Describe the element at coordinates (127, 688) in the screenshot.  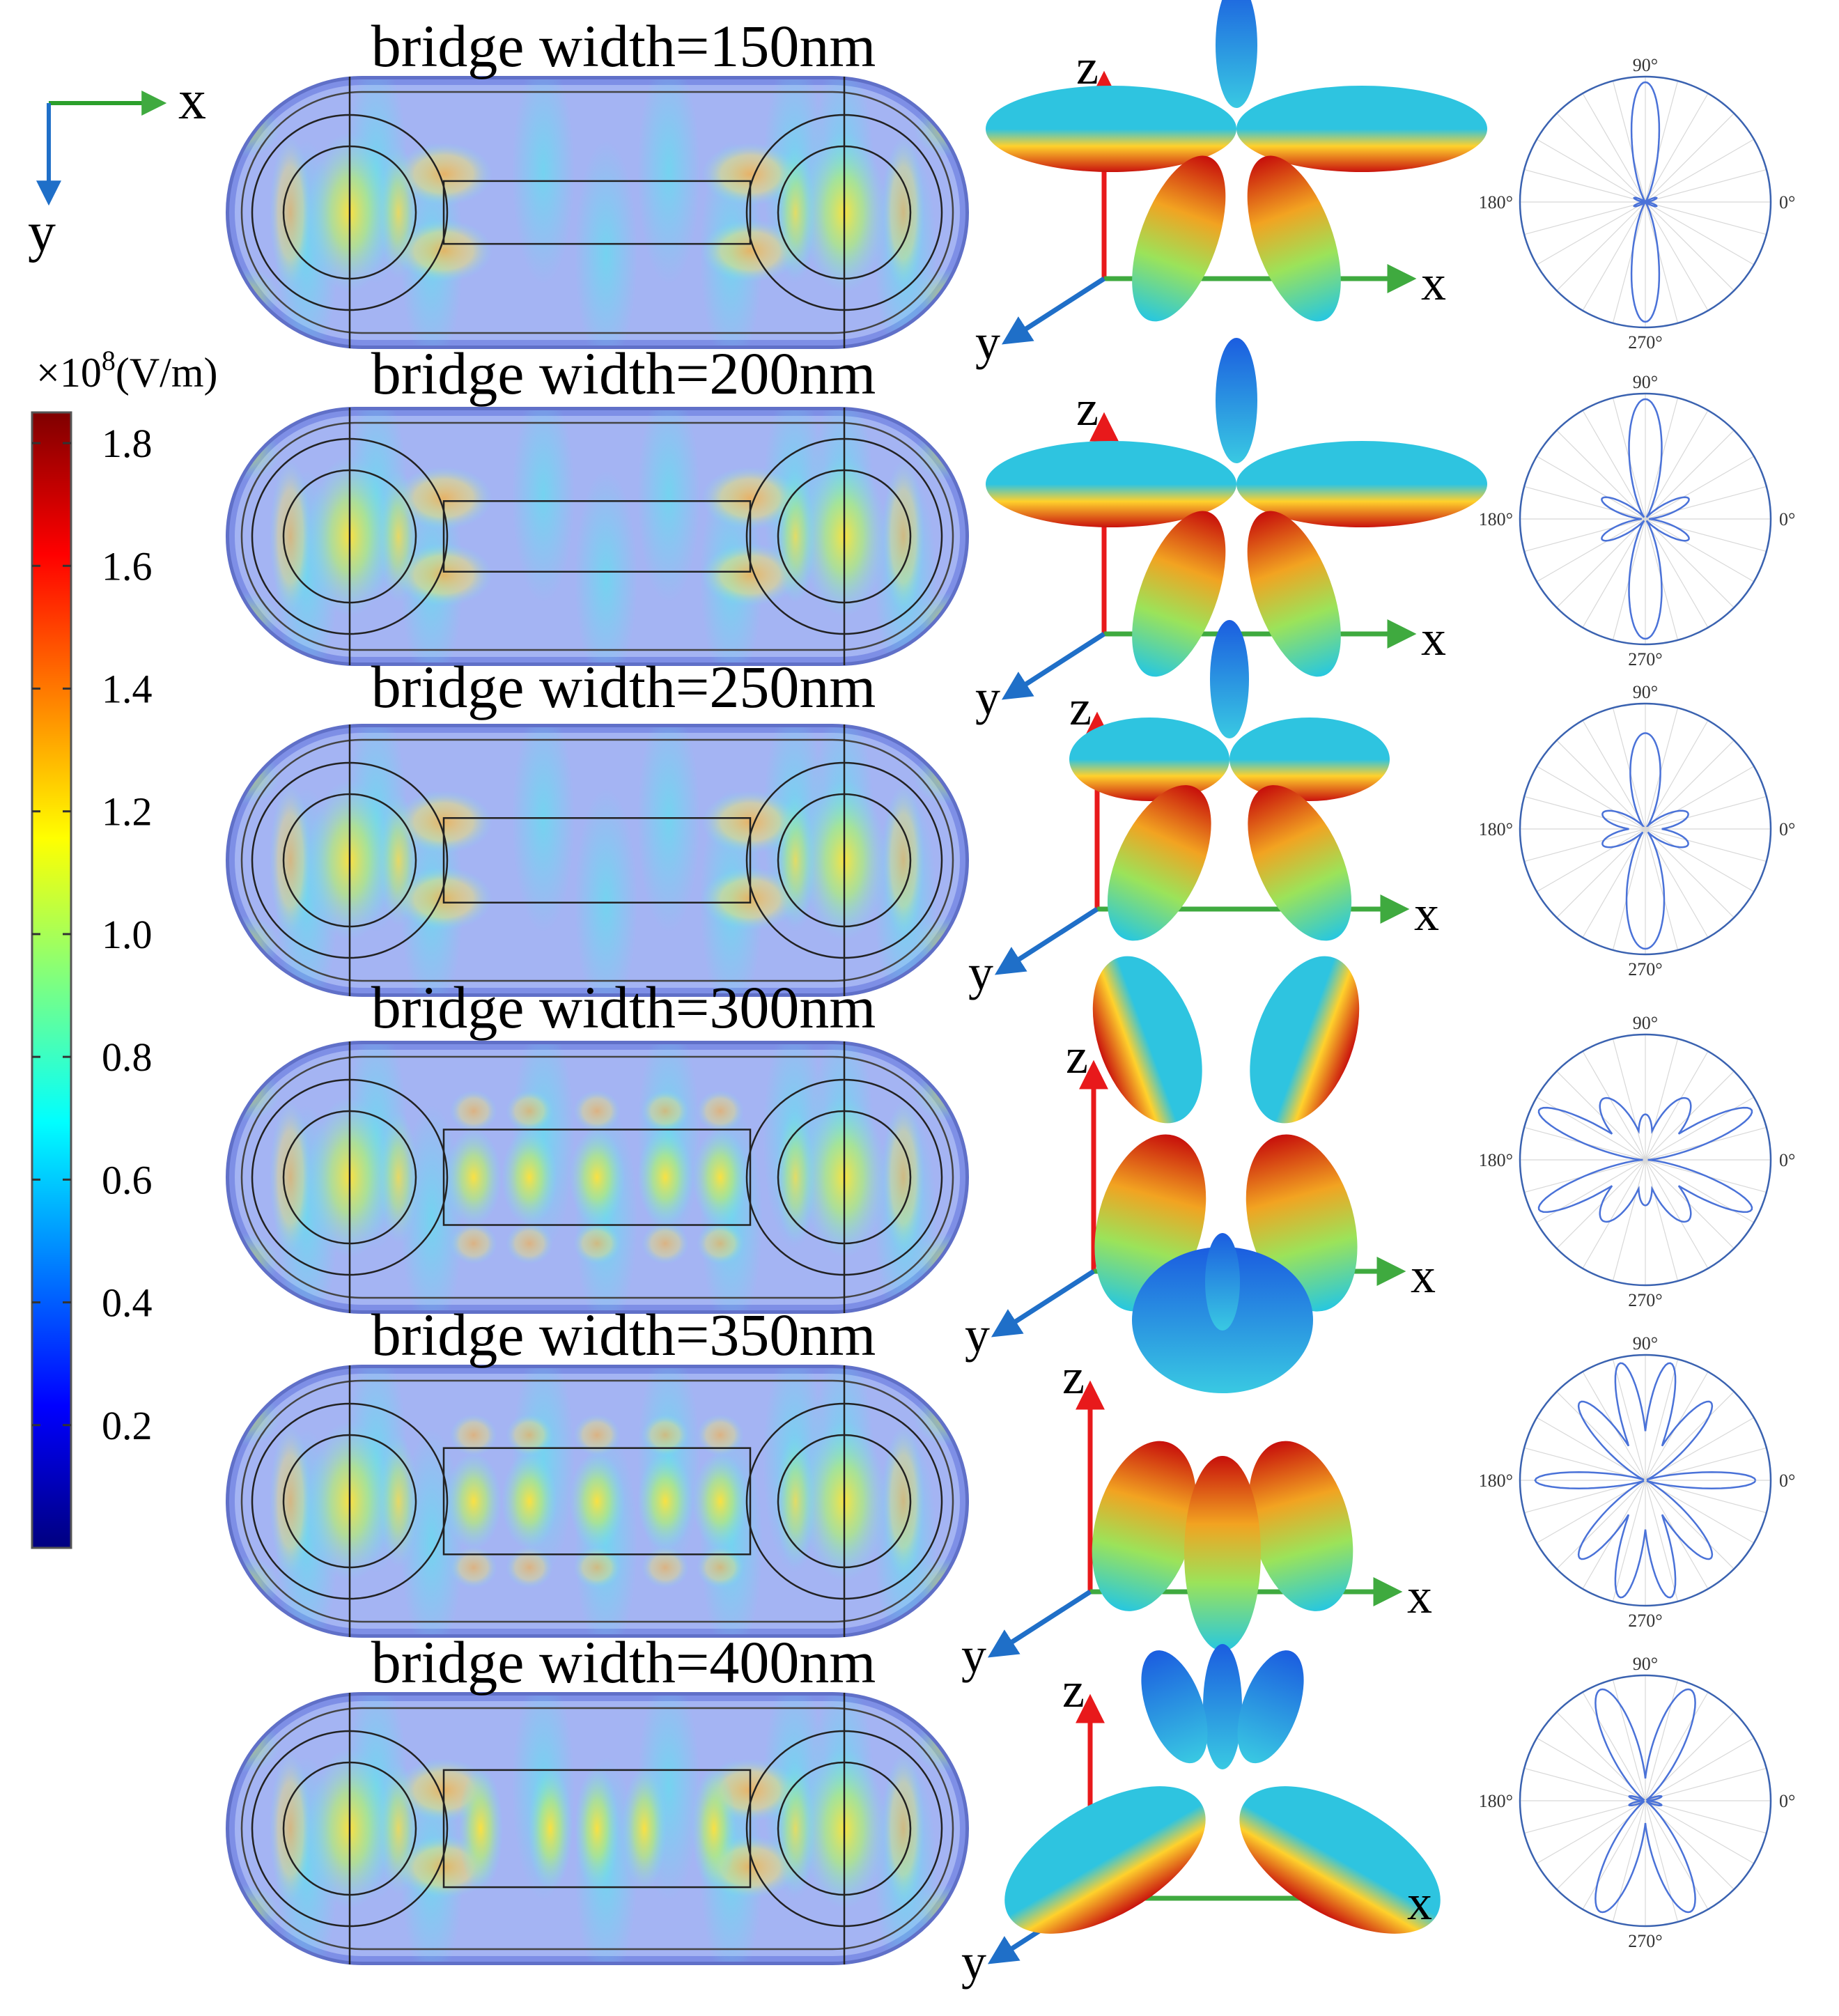
I see `colorbar-tick-label: 1.4` at that location.